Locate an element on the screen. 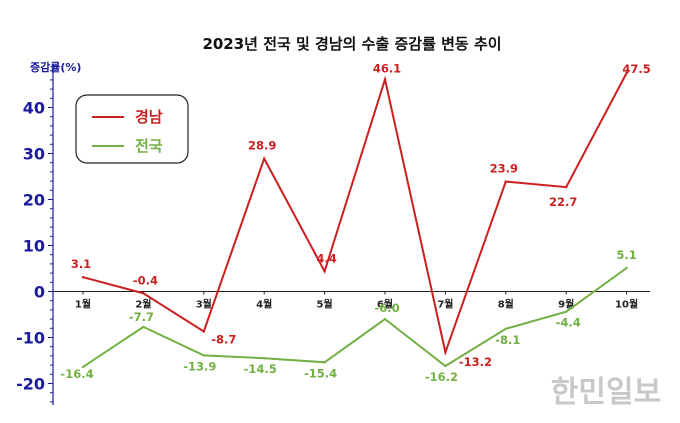  data-label: -13.9 is located at coordinates (199, 366).